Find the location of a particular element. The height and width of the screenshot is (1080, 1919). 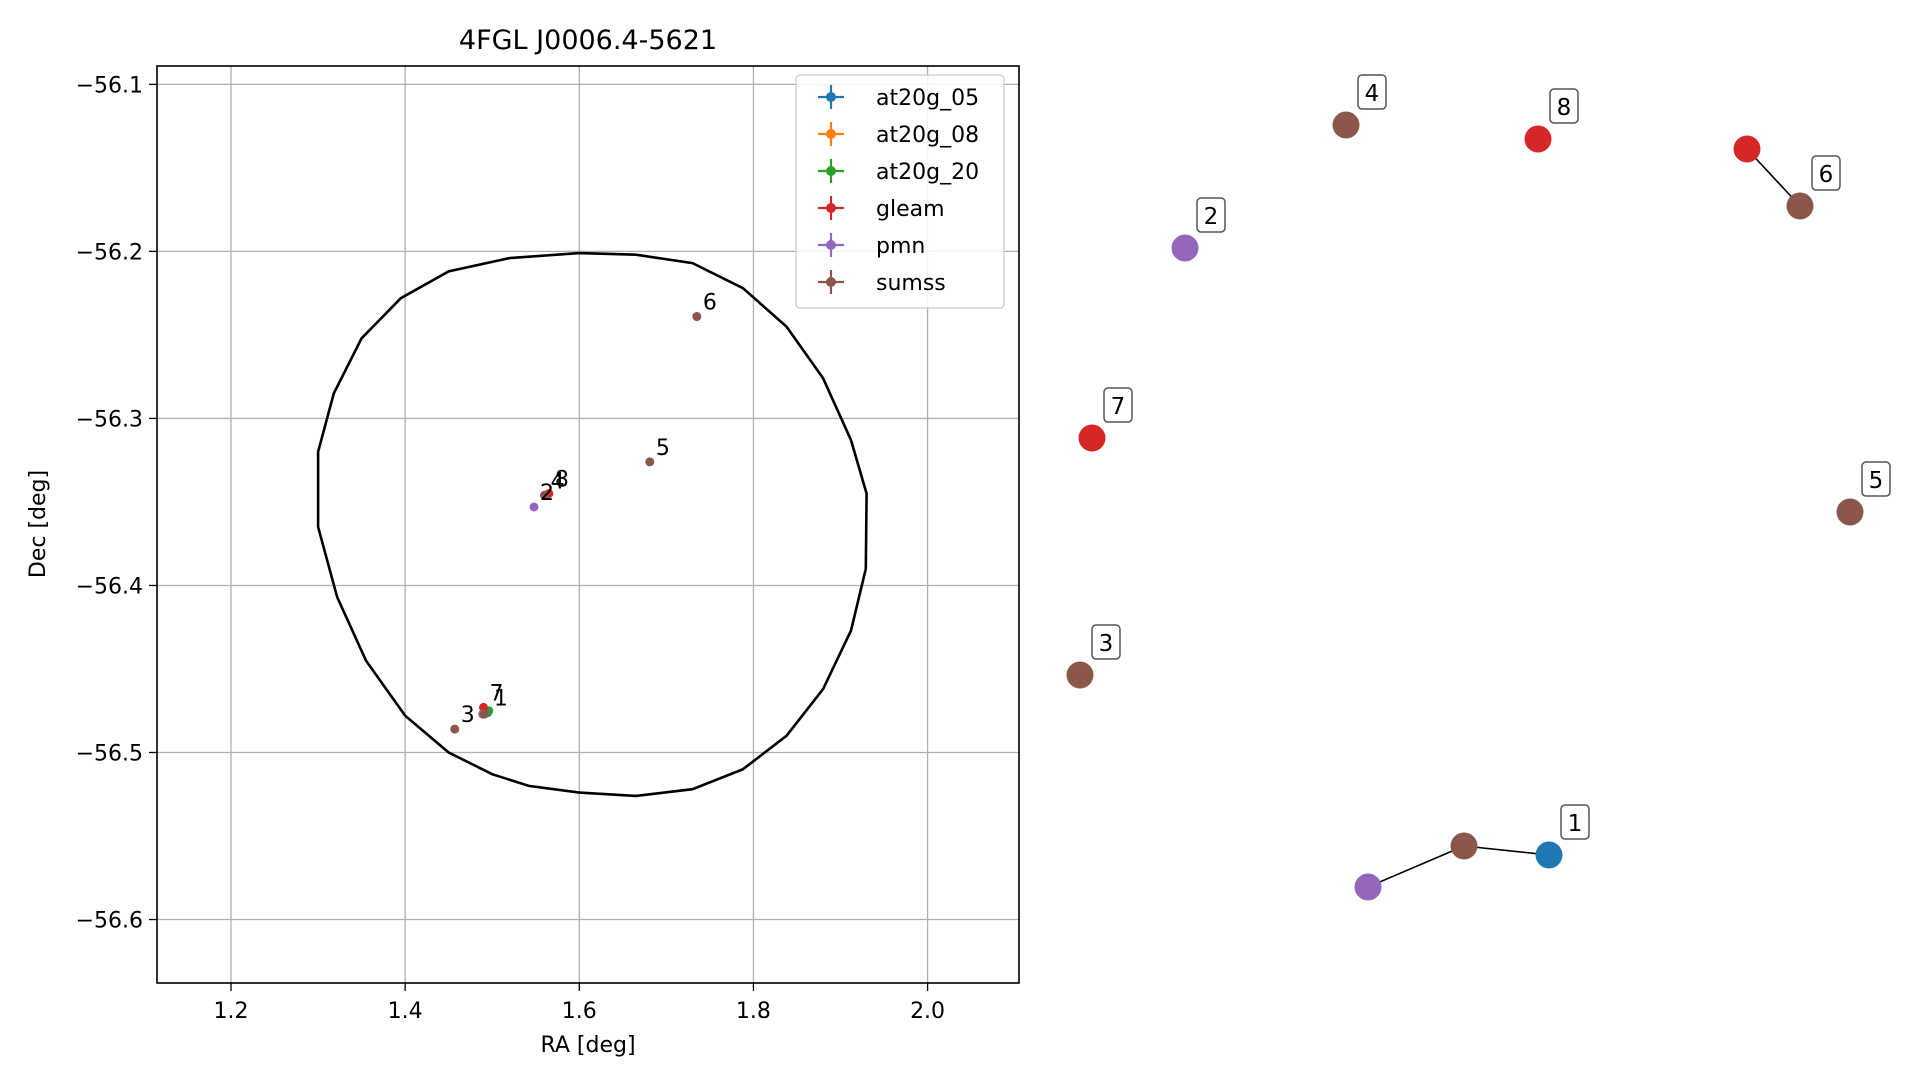

data-points is located at coordinates (576, 523).